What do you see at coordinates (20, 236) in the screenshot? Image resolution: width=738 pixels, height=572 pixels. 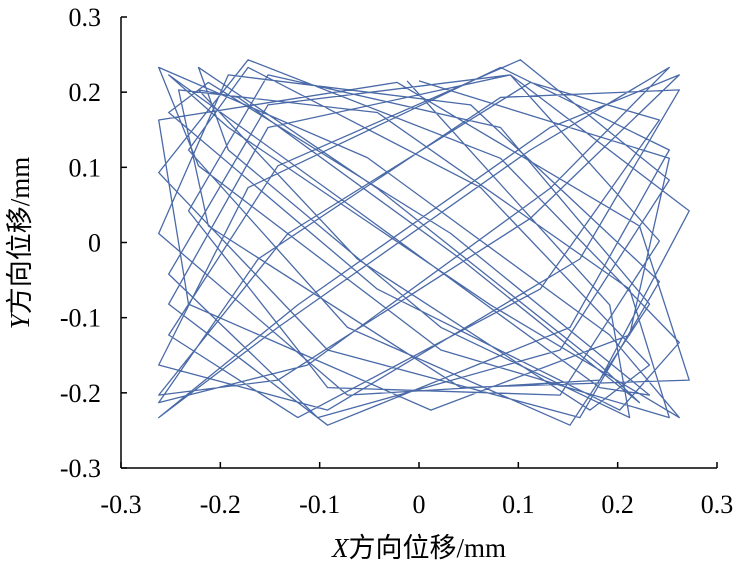 I see `y-axis-title-rest: 方向位移/mm` at bounding box center [20, 236].